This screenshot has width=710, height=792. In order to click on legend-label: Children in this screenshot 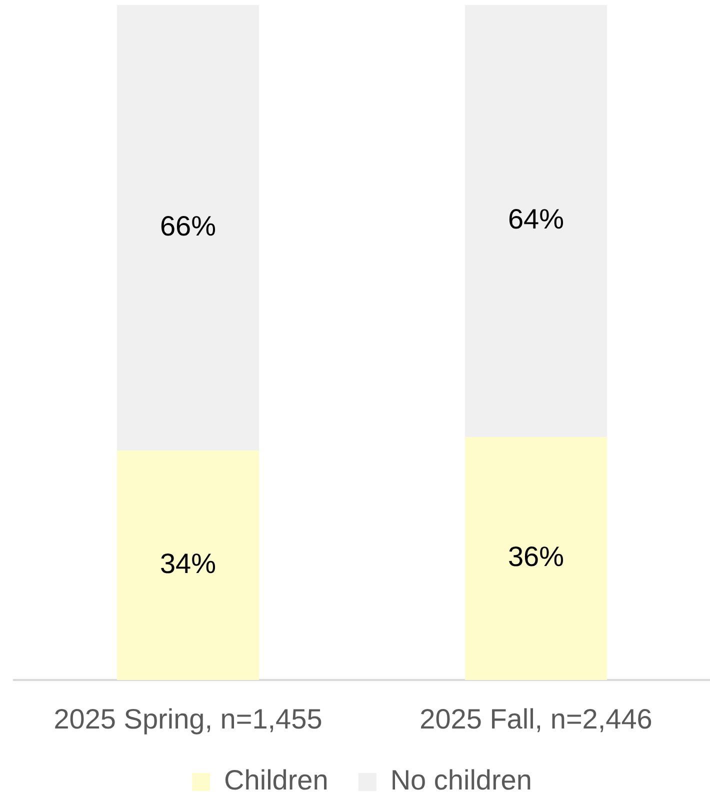, I will do `click(276, 778)`.